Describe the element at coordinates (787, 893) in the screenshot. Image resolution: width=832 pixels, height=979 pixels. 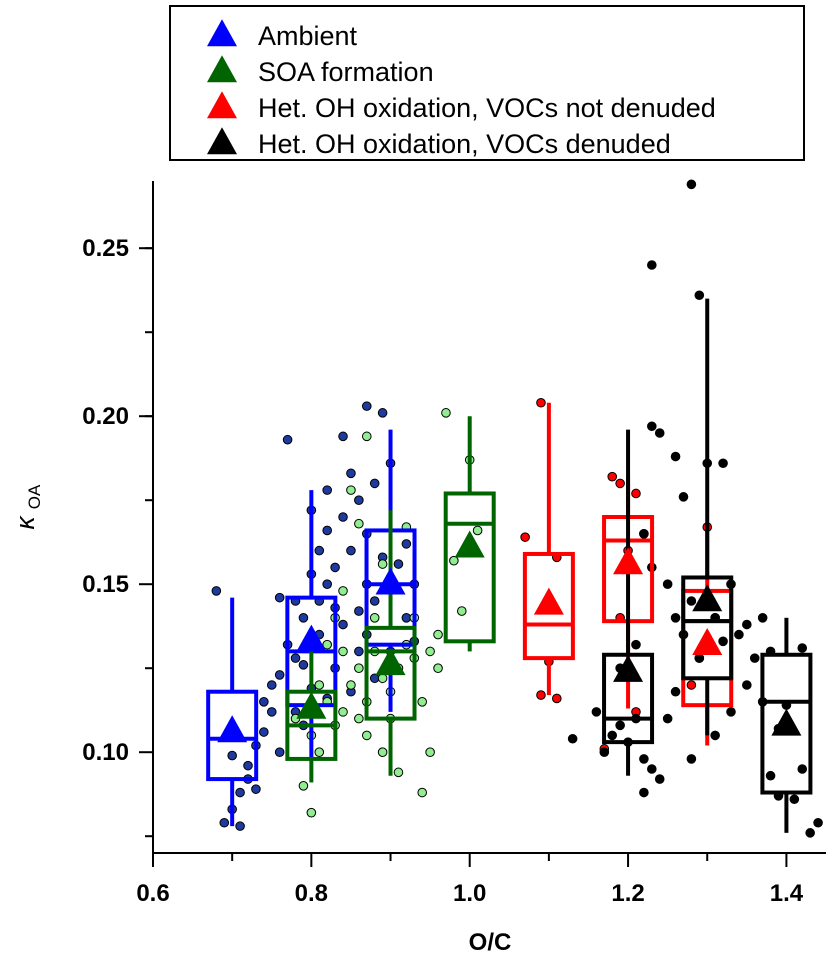
I see `x-tick-label-5: 1.4` at that location.